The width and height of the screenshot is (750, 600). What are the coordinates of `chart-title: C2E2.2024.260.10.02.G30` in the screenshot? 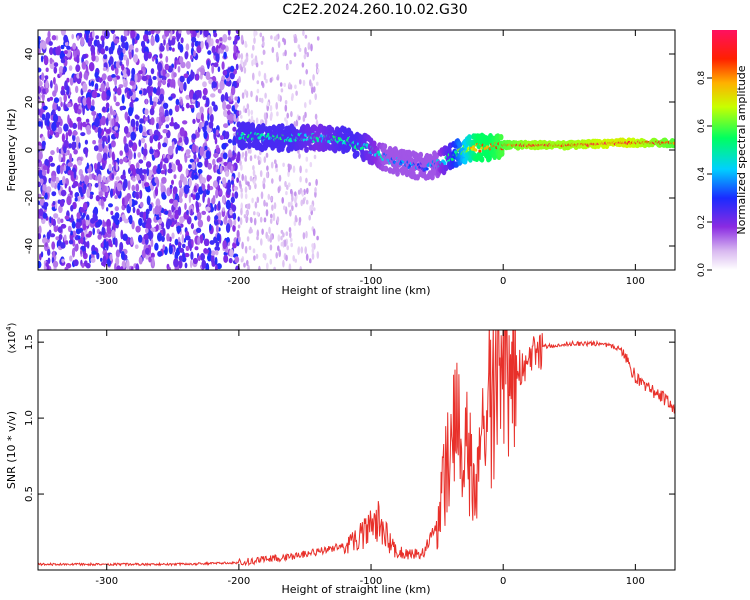 It's located at (375, 10).